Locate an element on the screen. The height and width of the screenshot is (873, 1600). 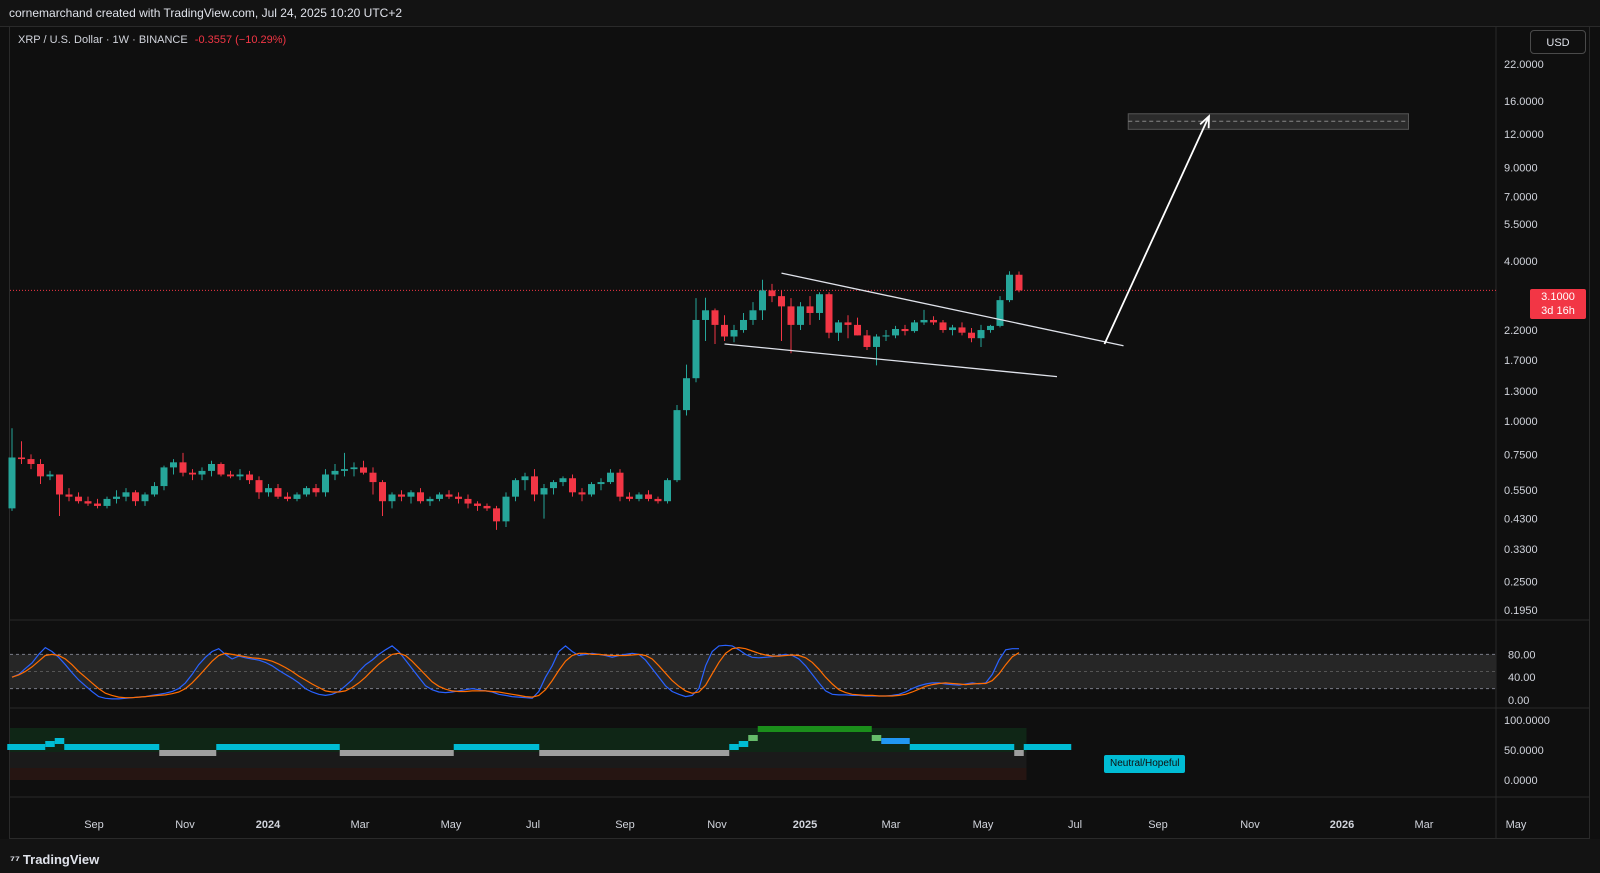
brand-name: TradingView is located at coordinates (61, 859).